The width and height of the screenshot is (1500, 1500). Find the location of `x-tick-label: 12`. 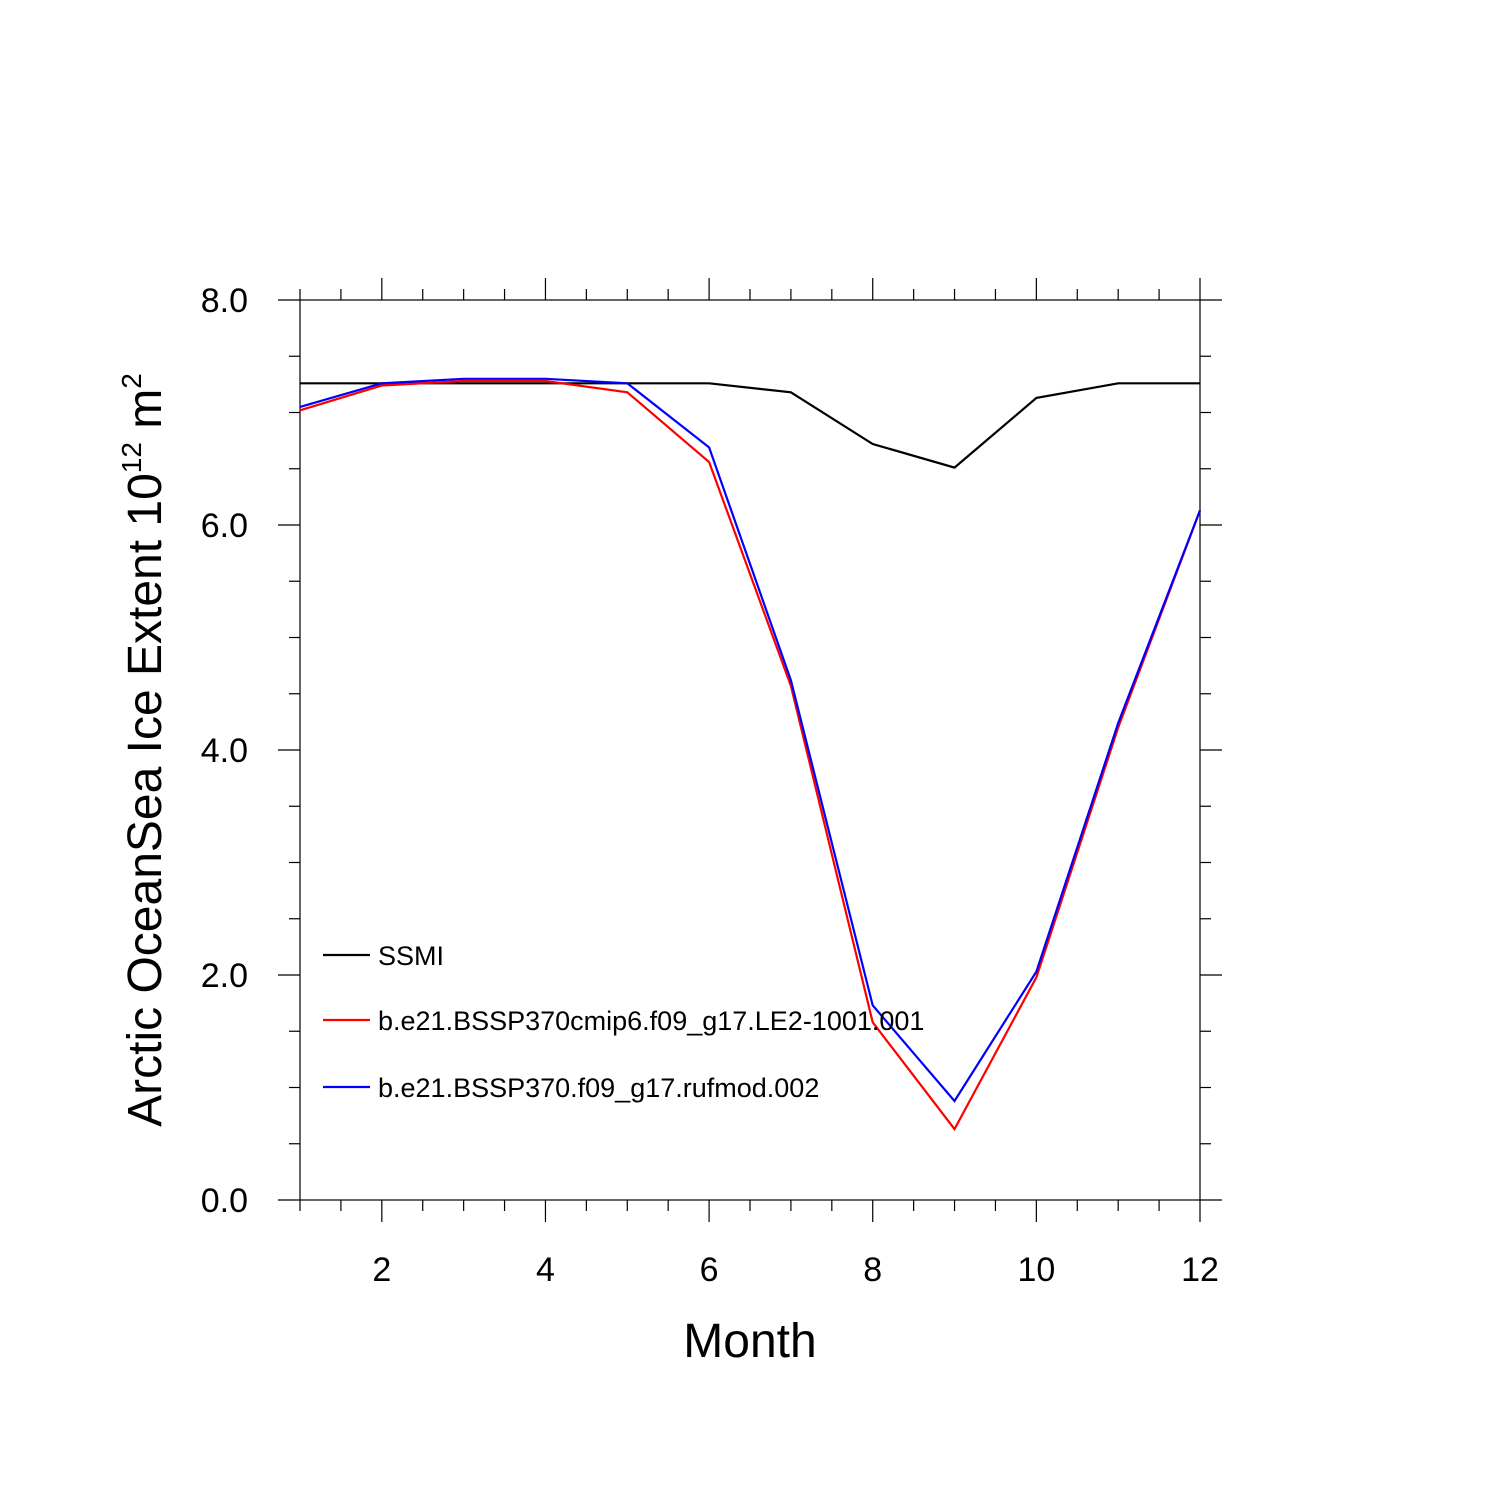

x-tick-label: 12 is located at coordinates (1200, 1270).